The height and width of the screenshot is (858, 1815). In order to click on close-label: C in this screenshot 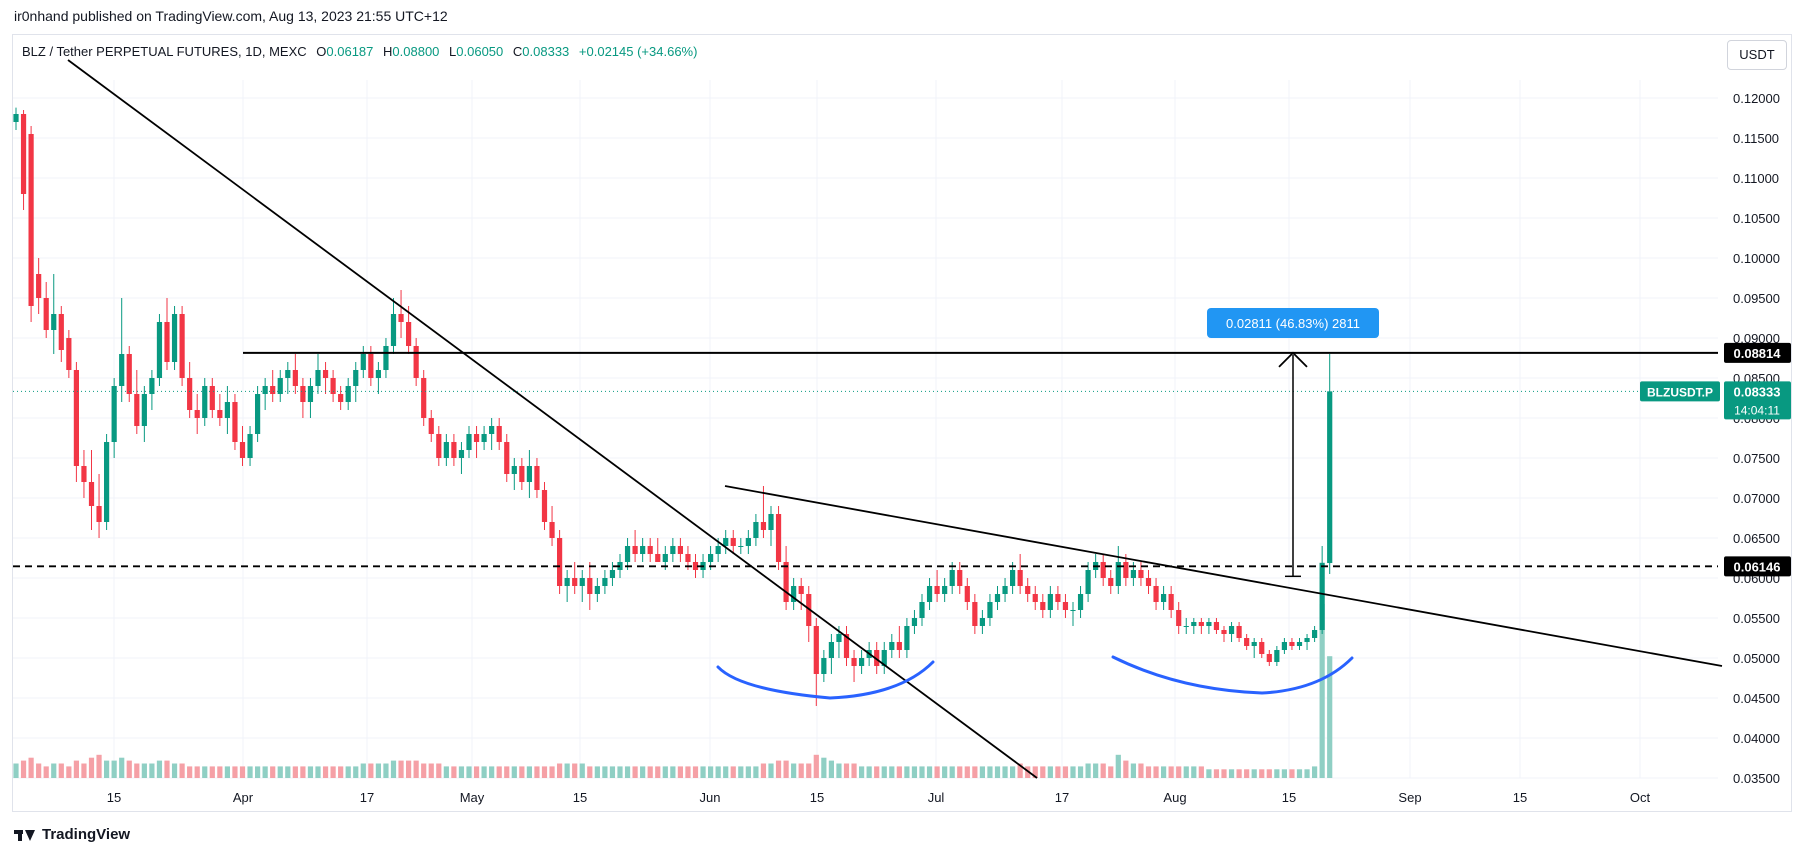, I will do `click(517, 51)`.